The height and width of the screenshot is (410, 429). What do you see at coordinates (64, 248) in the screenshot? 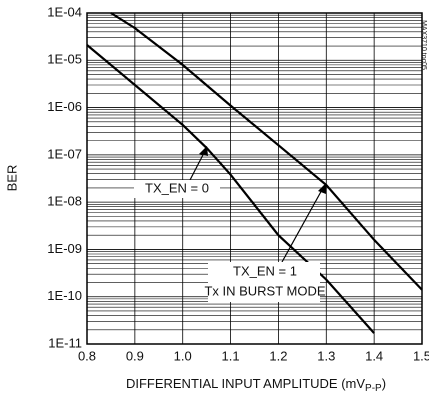
I see `y-tick-label: 1E-09` at bounding box center [64, 248].